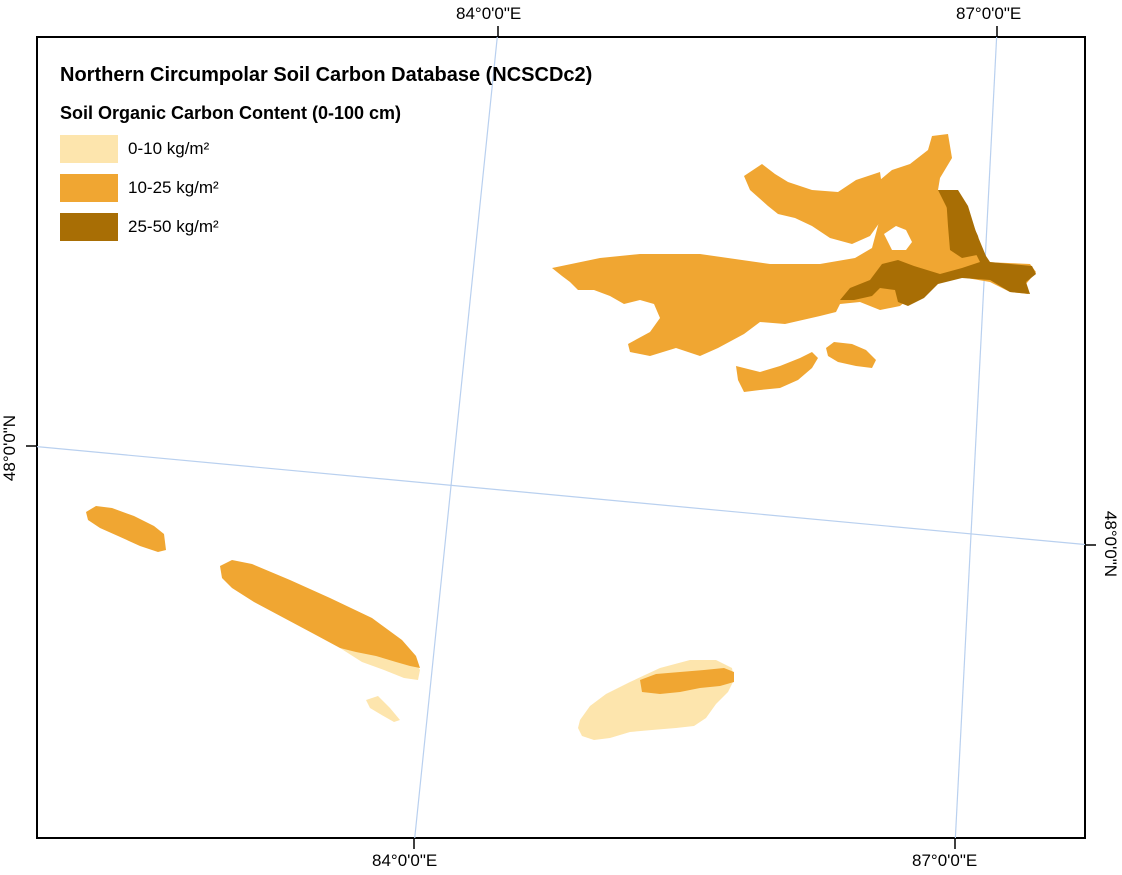  What do you see at coordinates (794, 245) in the screenshot?
I see `region-ne-medium` at bounding box center [794, 245].